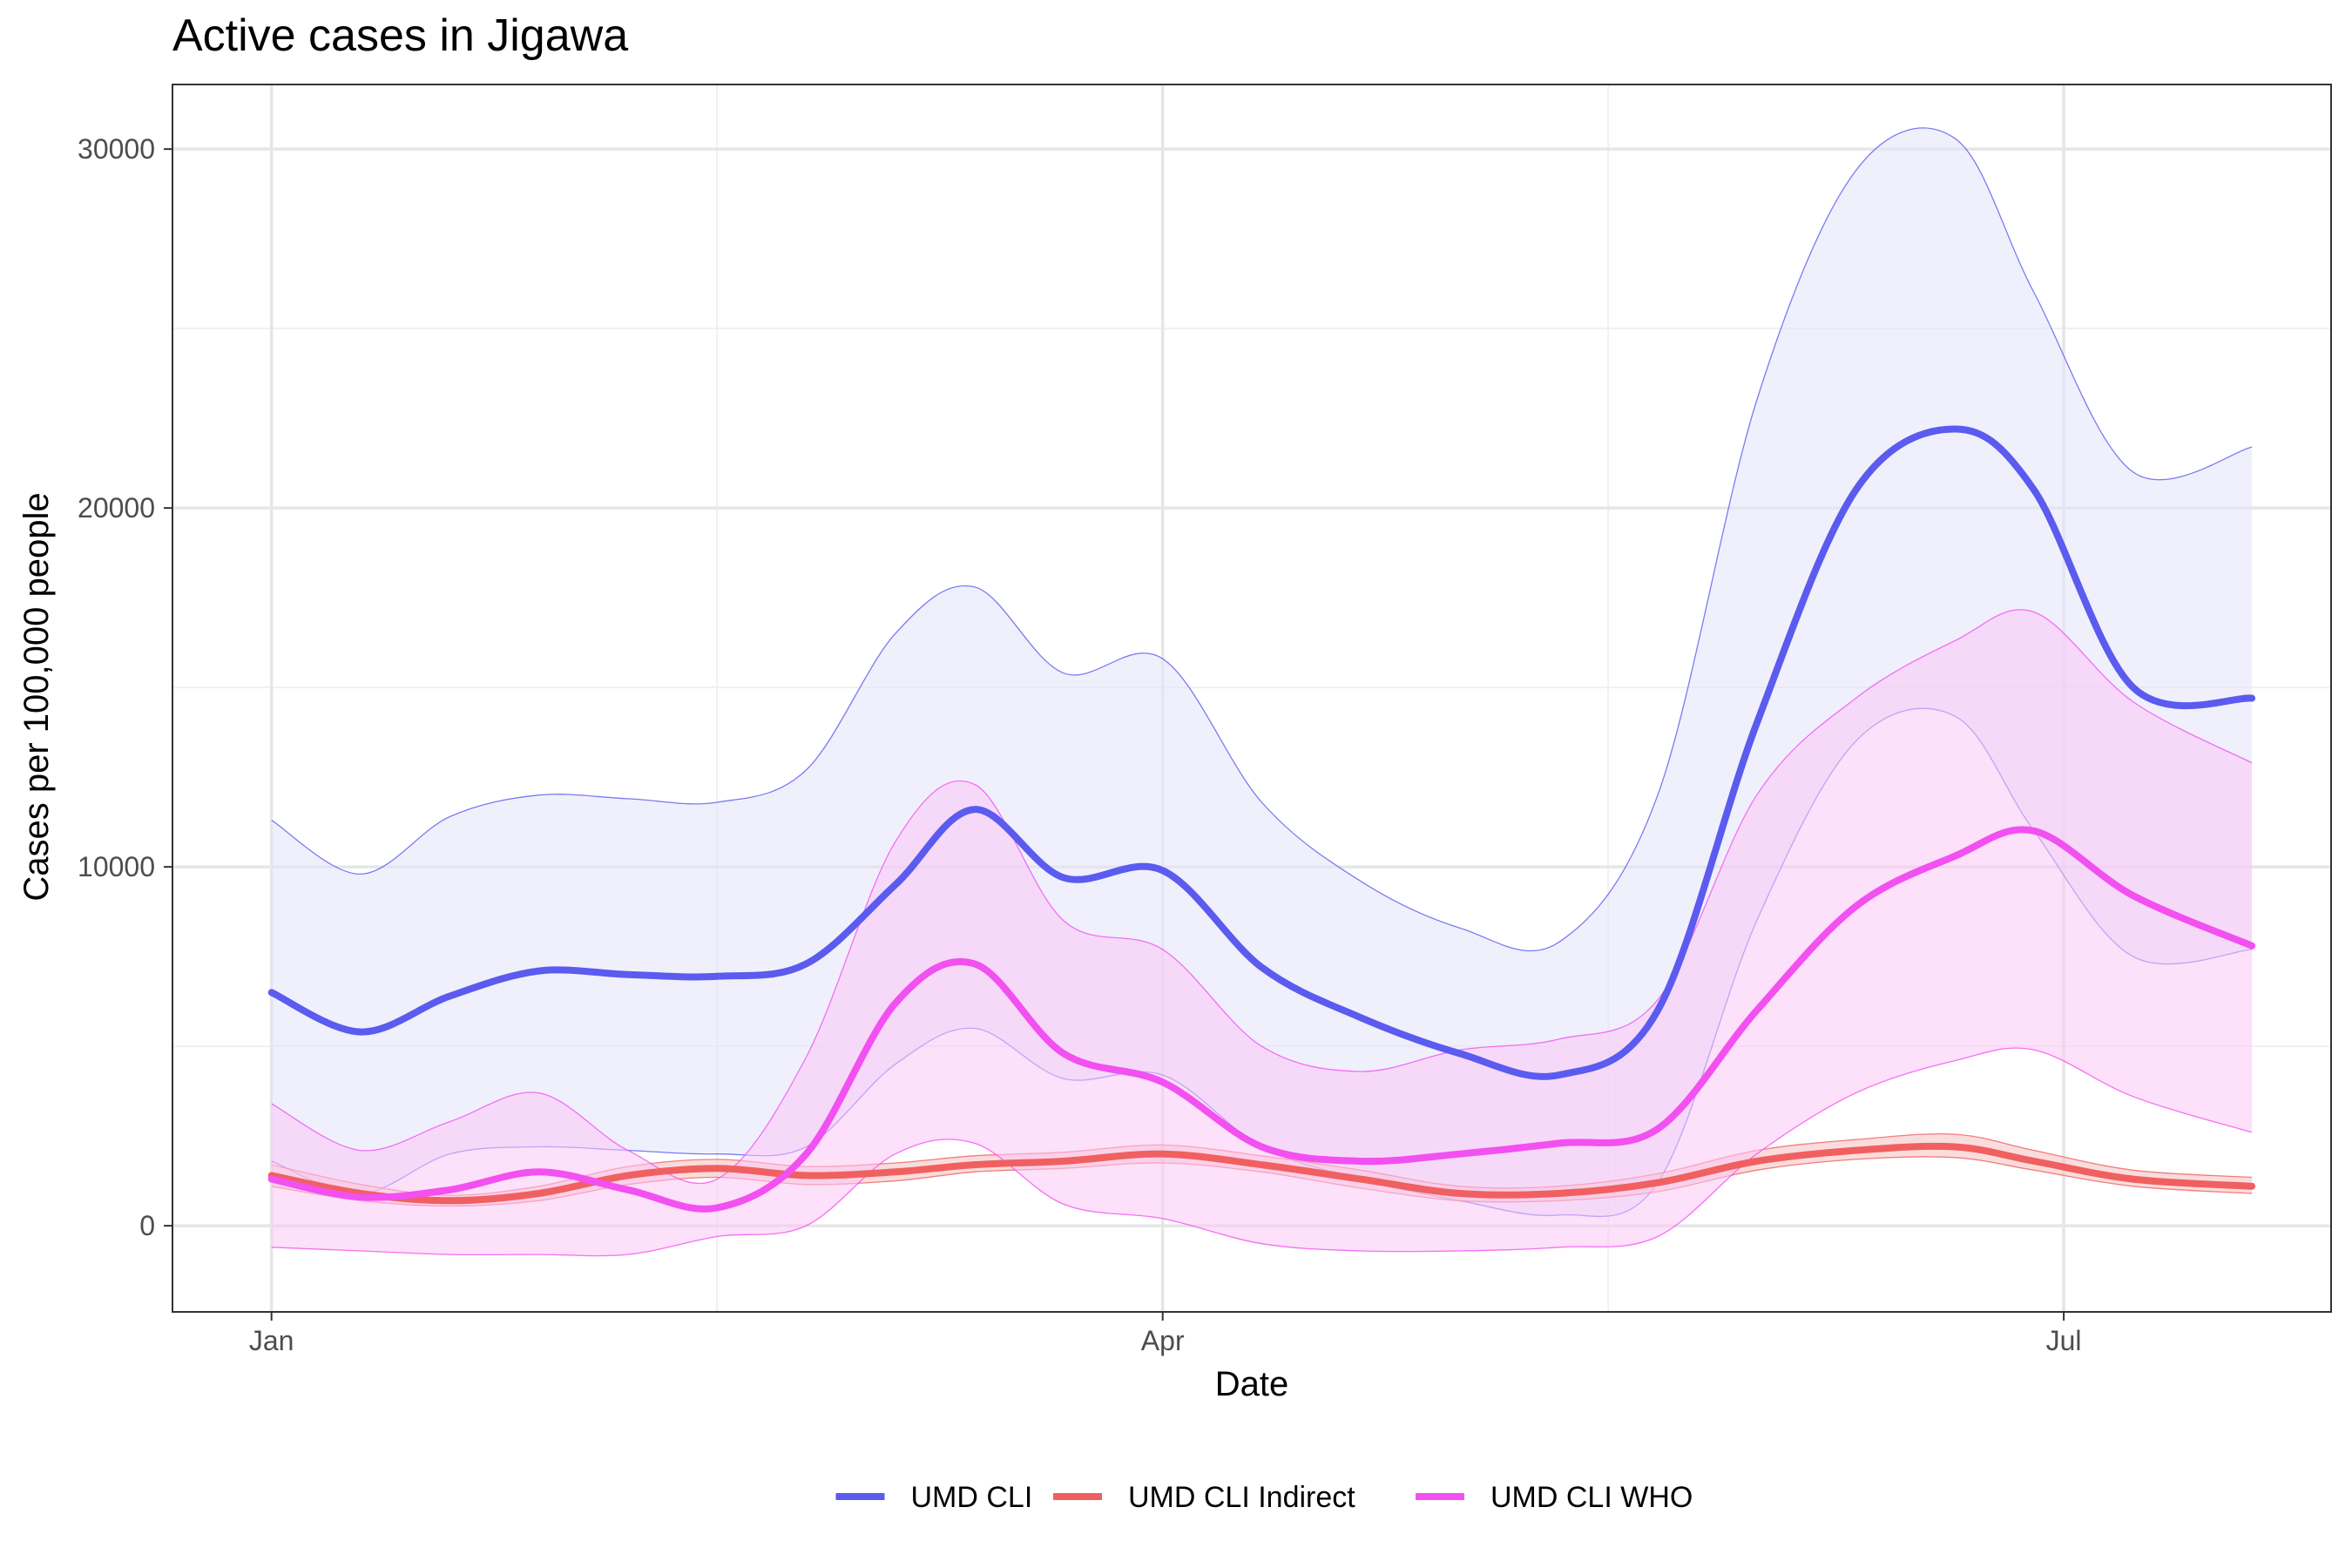 The width and height of the screenshot is (2352, 1568). I want to click on x-tick-label: Apr, so click(1163, 1340).